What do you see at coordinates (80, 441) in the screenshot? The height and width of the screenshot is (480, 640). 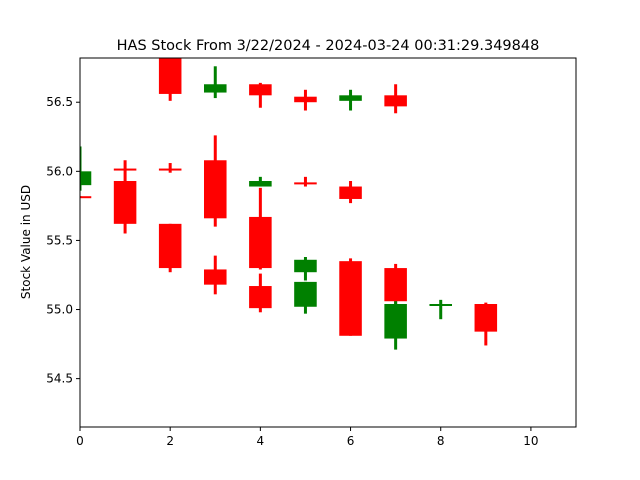 I see `x-tick-label: 0` at bounding box center [80, 441].